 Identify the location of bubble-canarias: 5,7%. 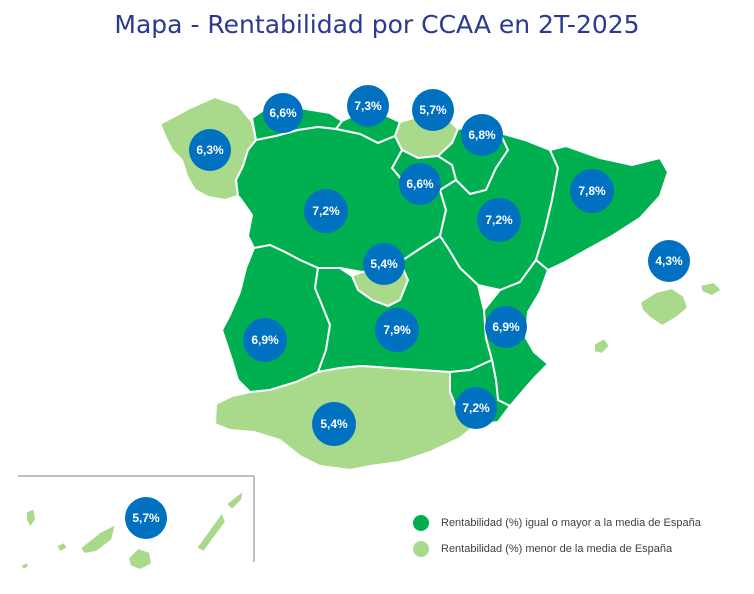
(146, 518).